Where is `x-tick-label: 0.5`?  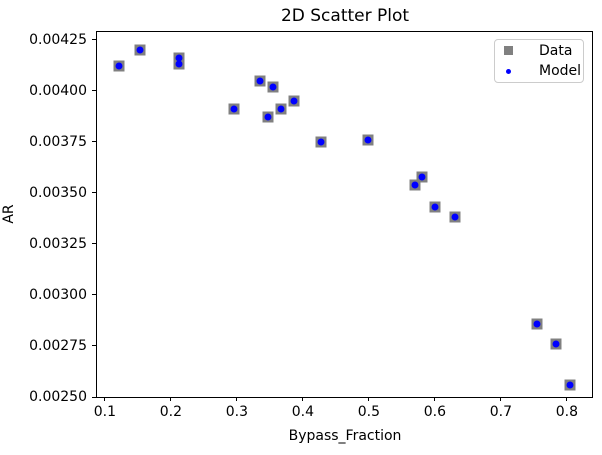
x-tick-label: 0.5 is located at coordinates (369, 412).